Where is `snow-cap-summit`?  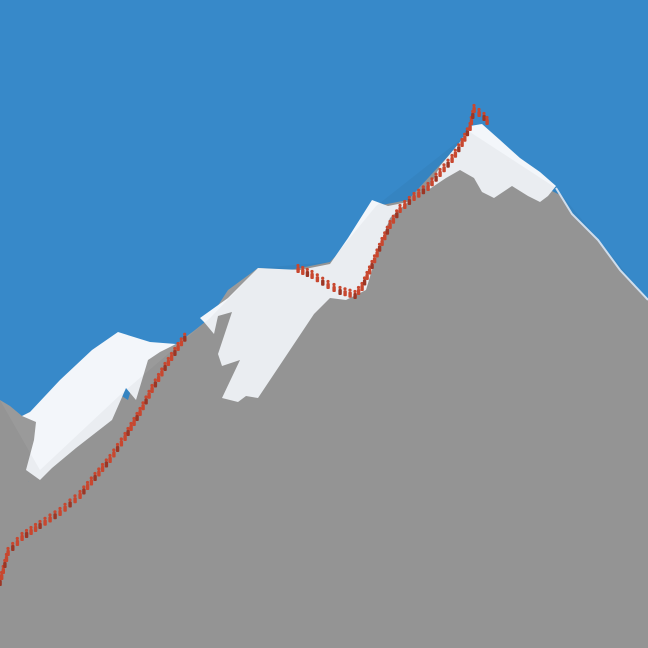
snow-cap-summit is located at coordinates (492, 163).